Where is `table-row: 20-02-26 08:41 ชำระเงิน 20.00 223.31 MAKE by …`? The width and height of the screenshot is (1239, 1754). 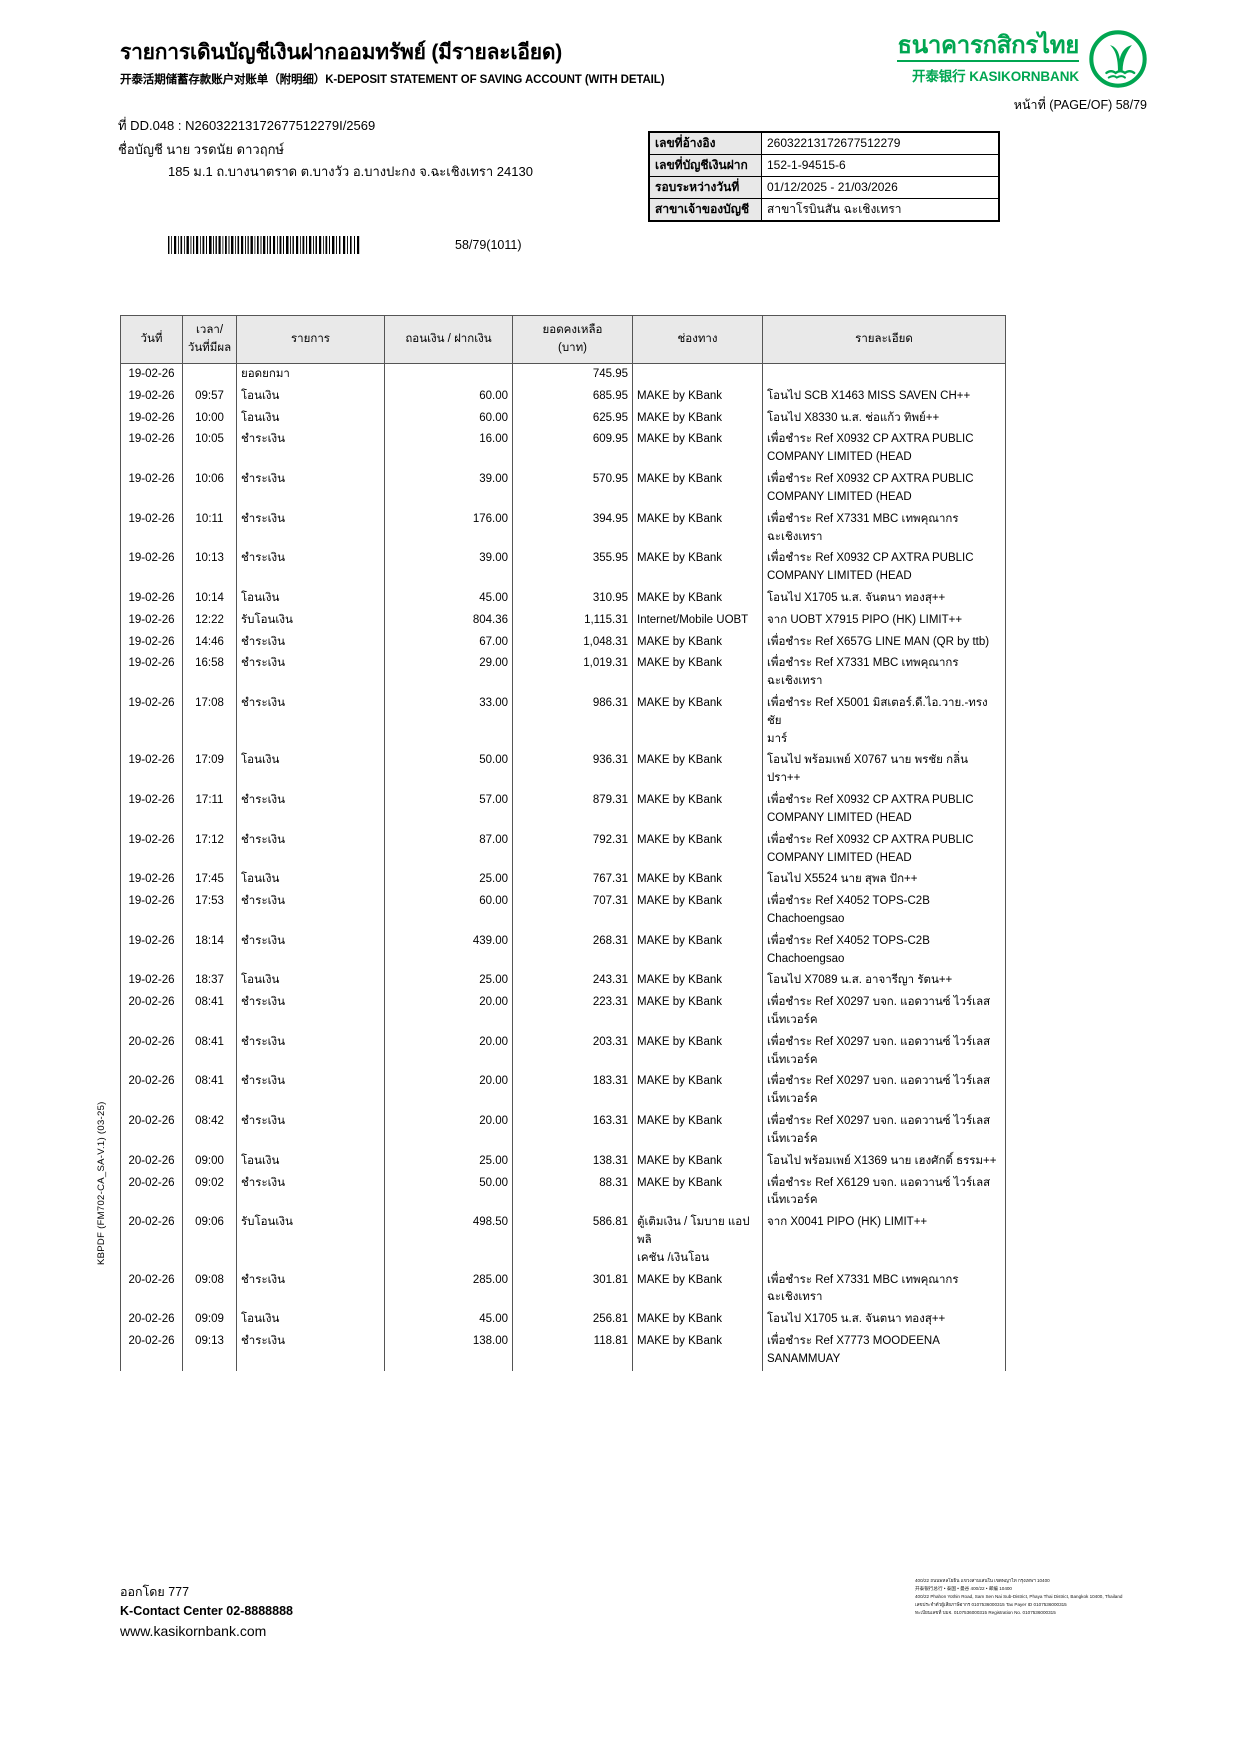
table-row: 20-02-26 08:41 ชำระเงิน 20.00 223.31 MAKE by … is located at coordinates (563, 1012).